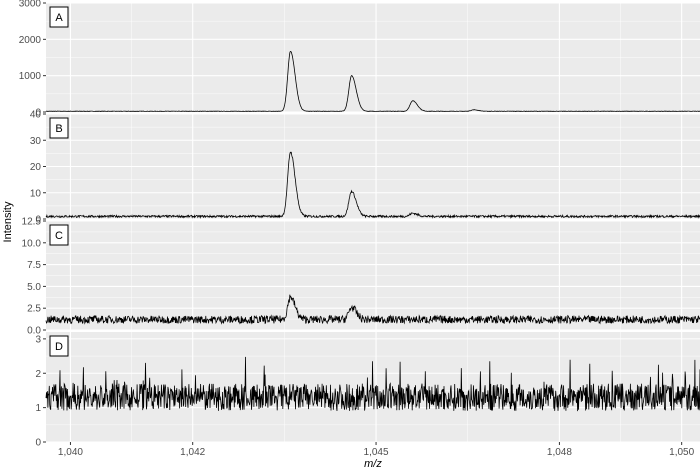 This screenshot has width=700, height=474. What do you see at coordinates (376, 452) in the screenshot?
I see `x-tick-label: 1,045` at bounding box center [376, 452].